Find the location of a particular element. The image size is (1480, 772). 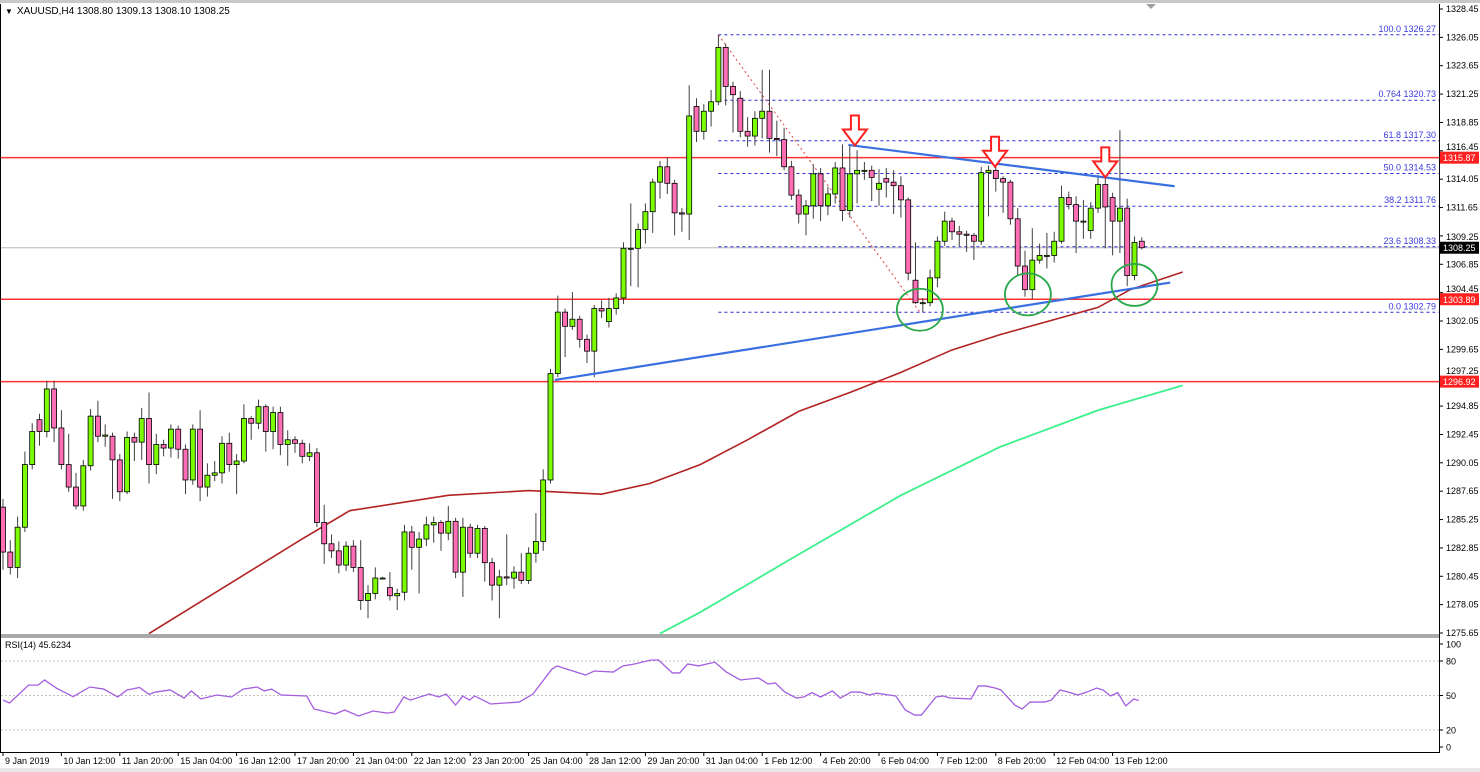

time-tick-label: 16 Jan 12:00 is located at coordinates (265, 761).